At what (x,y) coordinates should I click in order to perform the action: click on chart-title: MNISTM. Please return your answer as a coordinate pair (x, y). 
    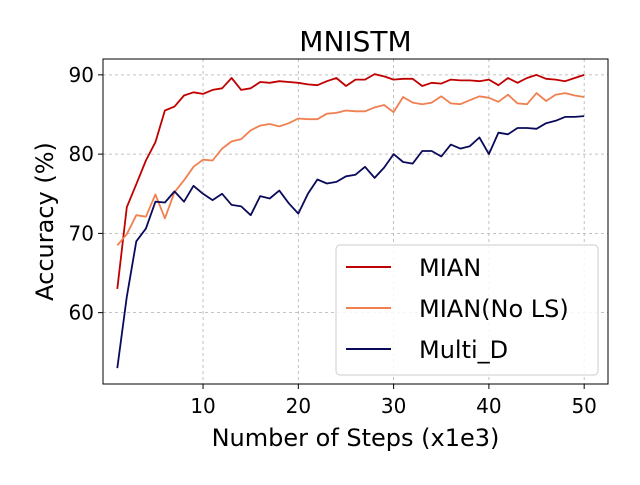
    Looking at the image, I should click on (355, 41).